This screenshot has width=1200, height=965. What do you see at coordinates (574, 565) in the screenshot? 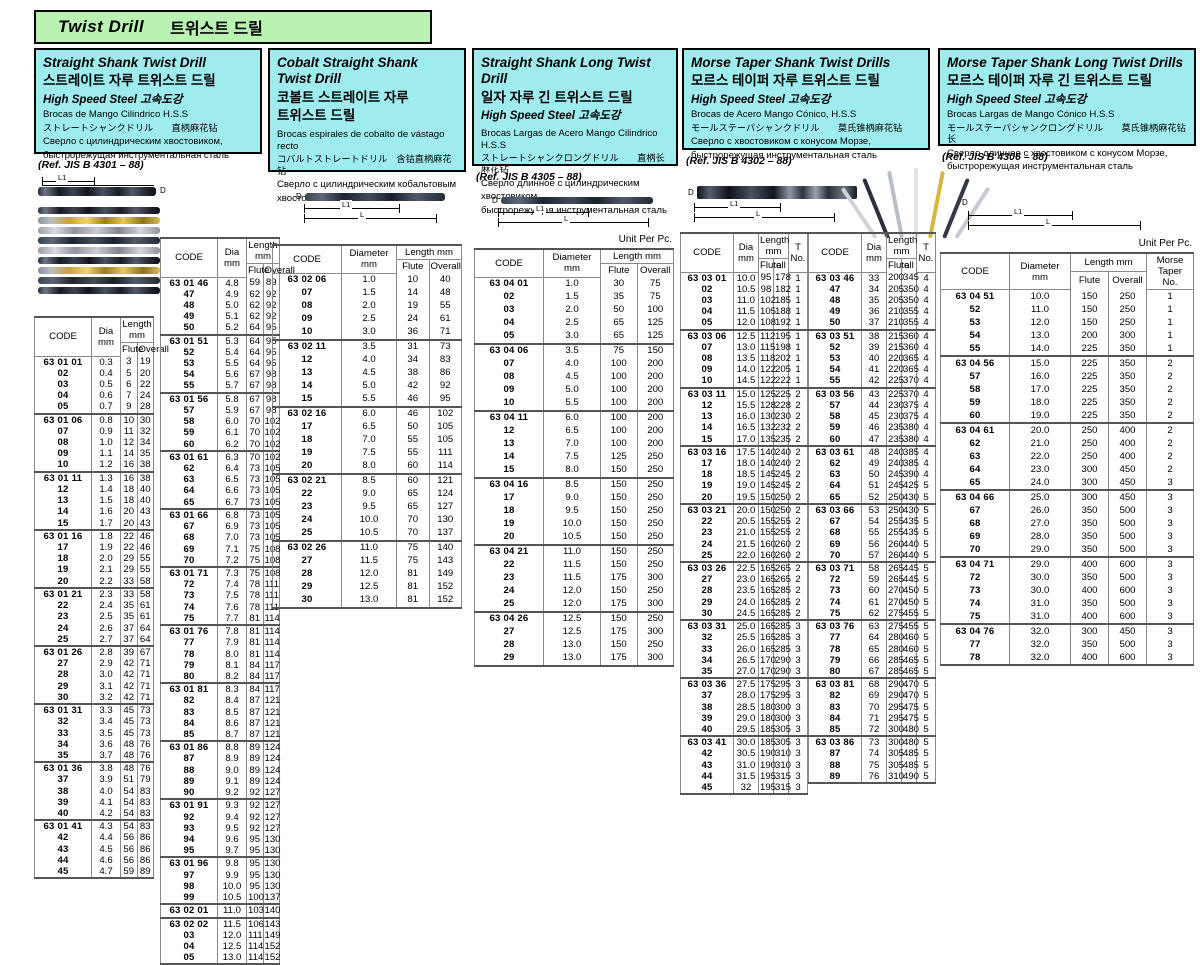
I see `table-row: 22 11.5 150 250` at bounding box center [574, 565].